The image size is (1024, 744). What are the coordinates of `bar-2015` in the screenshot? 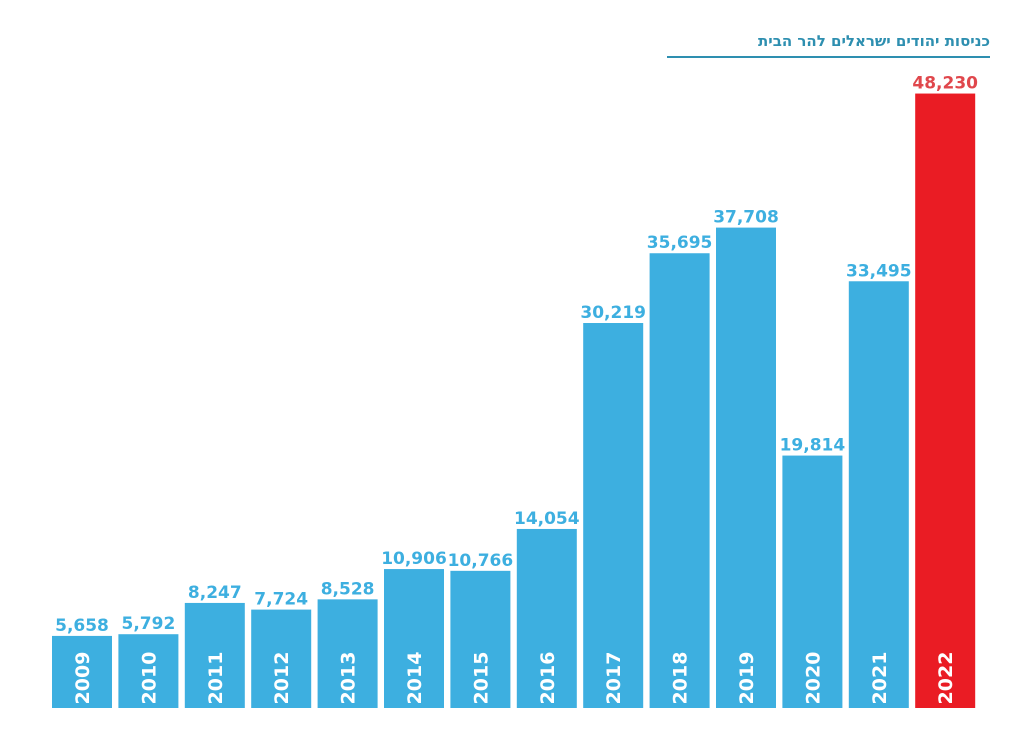 It's located at (480, 639).